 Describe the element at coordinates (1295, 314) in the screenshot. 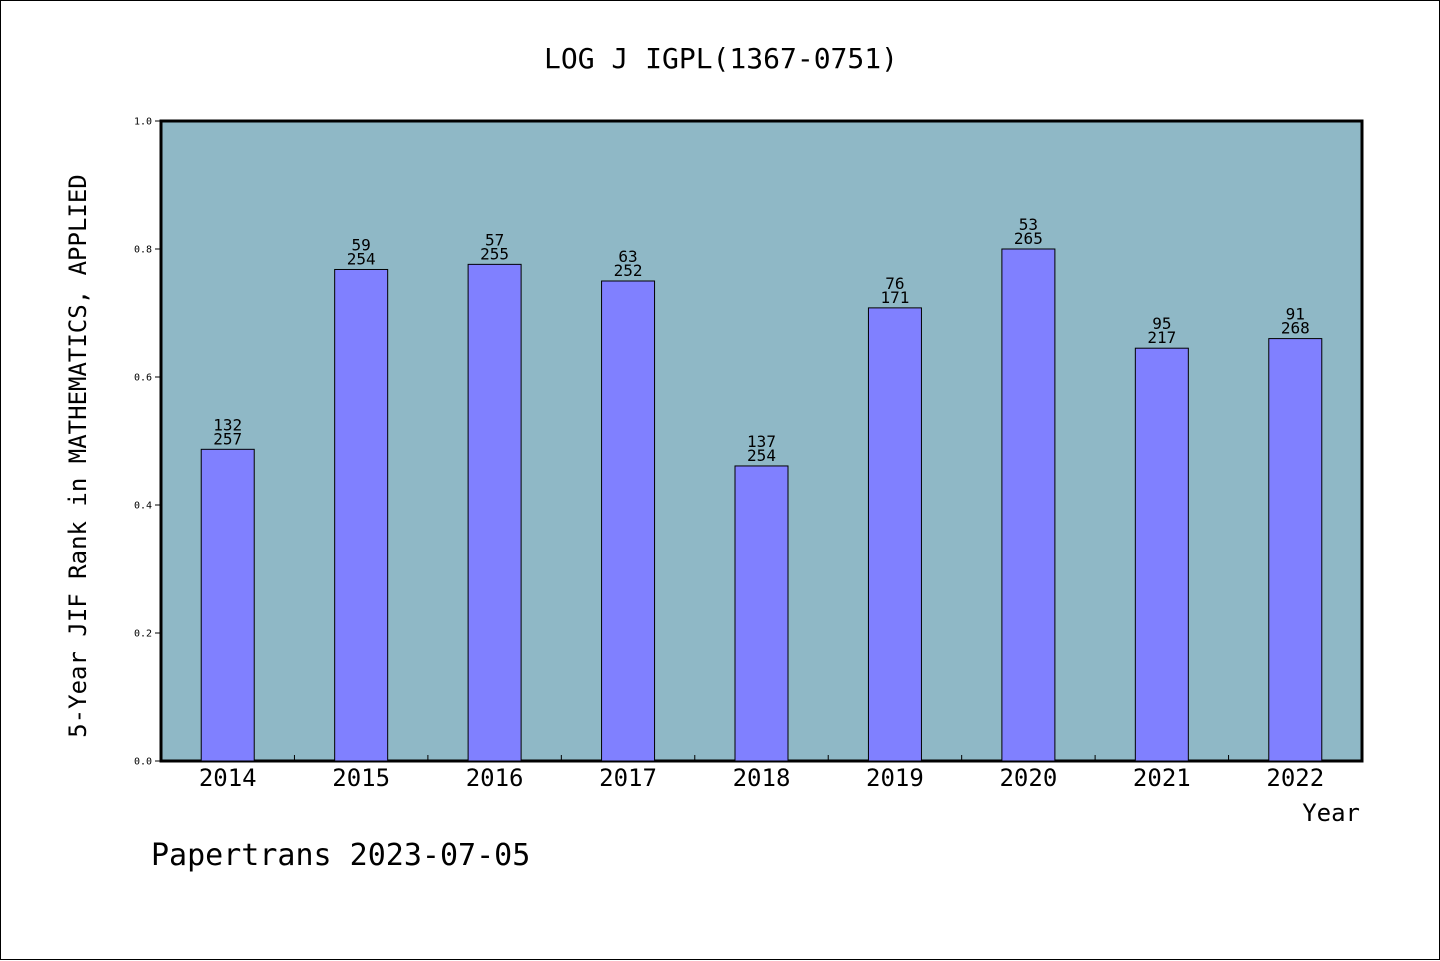

I see `rank-label-2022: 91` at that location.